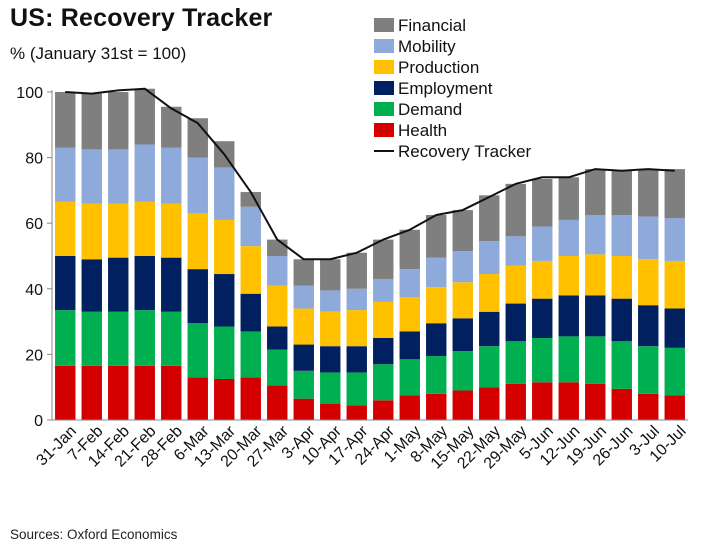 This screenshot has height=548, width=701. I want to click on y-tick-label: 80, so click(34, 159).